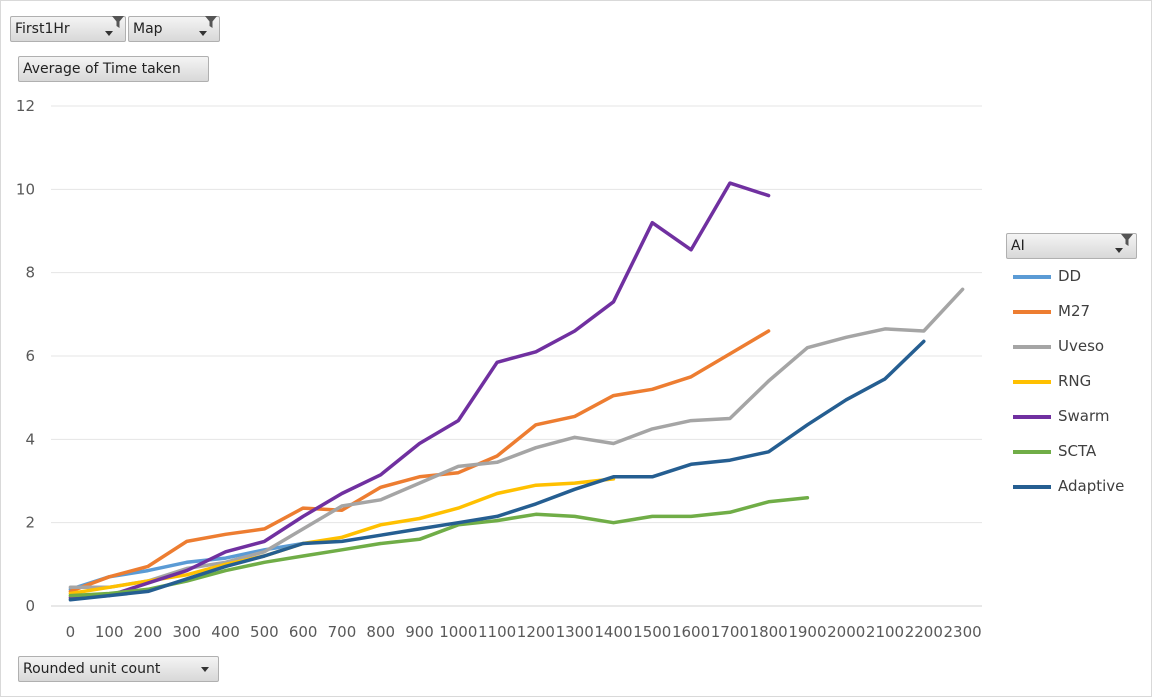  I want to click on x-tick-label: 2000, so click(846, 632).